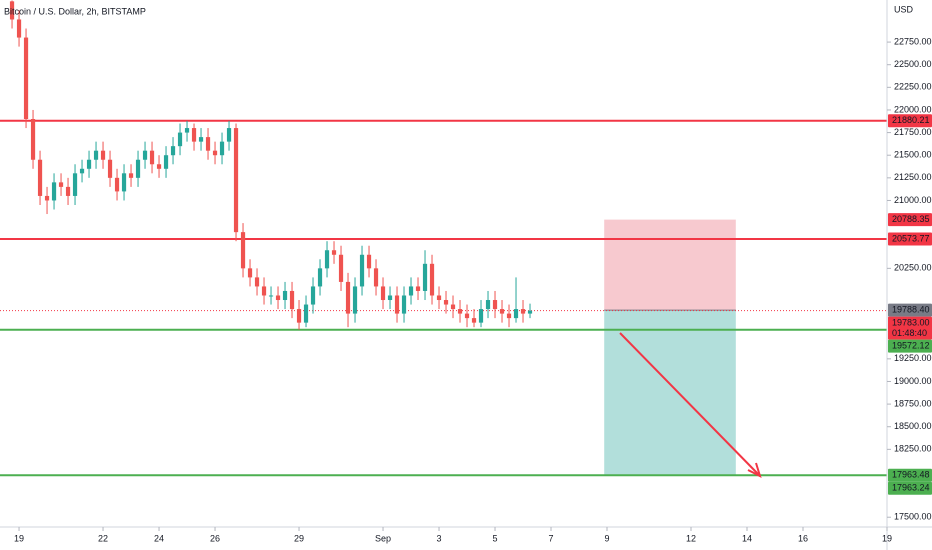 The width and height of the screenshot is (932, 550). I want to click on price-label: 17963.48, so click(911, 475).